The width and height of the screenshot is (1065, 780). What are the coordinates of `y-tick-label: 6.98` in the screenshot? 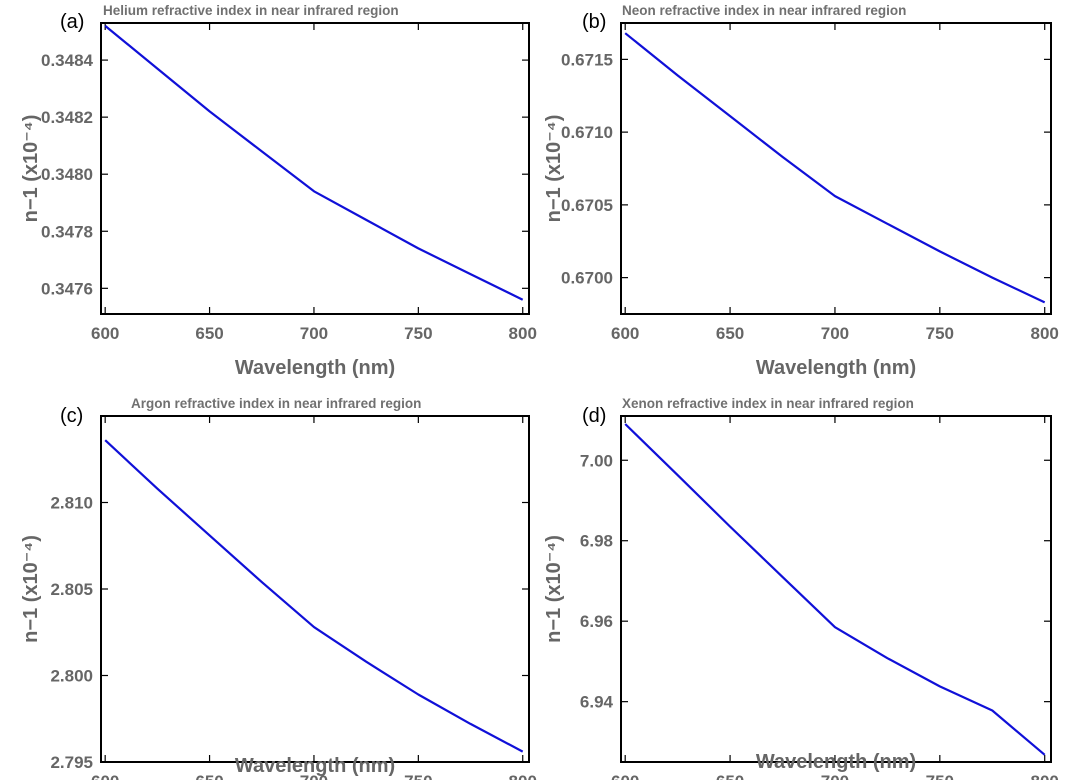 It's located at (596, 541).